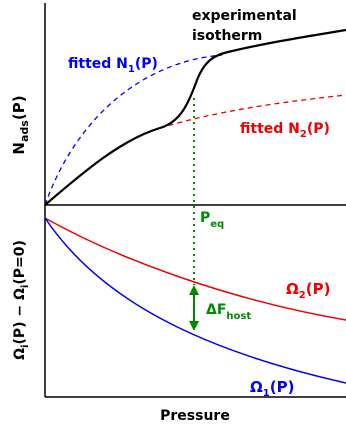 Image resolution: width=346 pixels, height=432 pixels. I want to click on delta-f-host-label: ΔFhost, so click(228, 312).